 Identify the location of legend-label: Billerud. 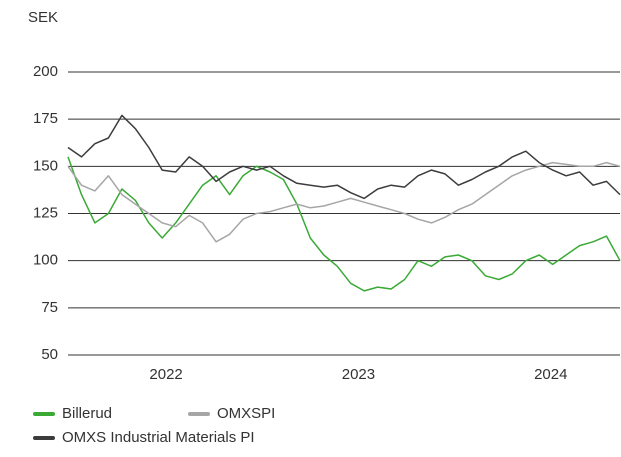
(87, 413).